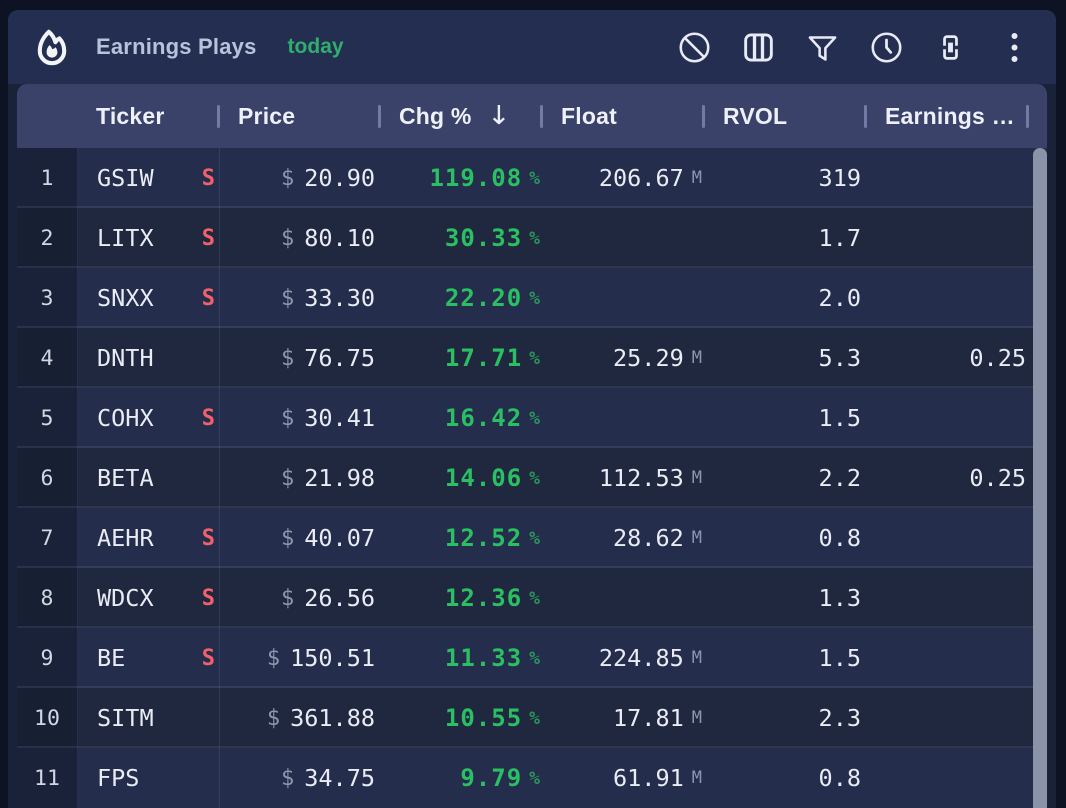 This screenshot has height=808, width=1066. What do you see at coordinates (149, 358) in the screenshot?
I see `ticker-cell: DNTH` at bounding box center [149, 358].